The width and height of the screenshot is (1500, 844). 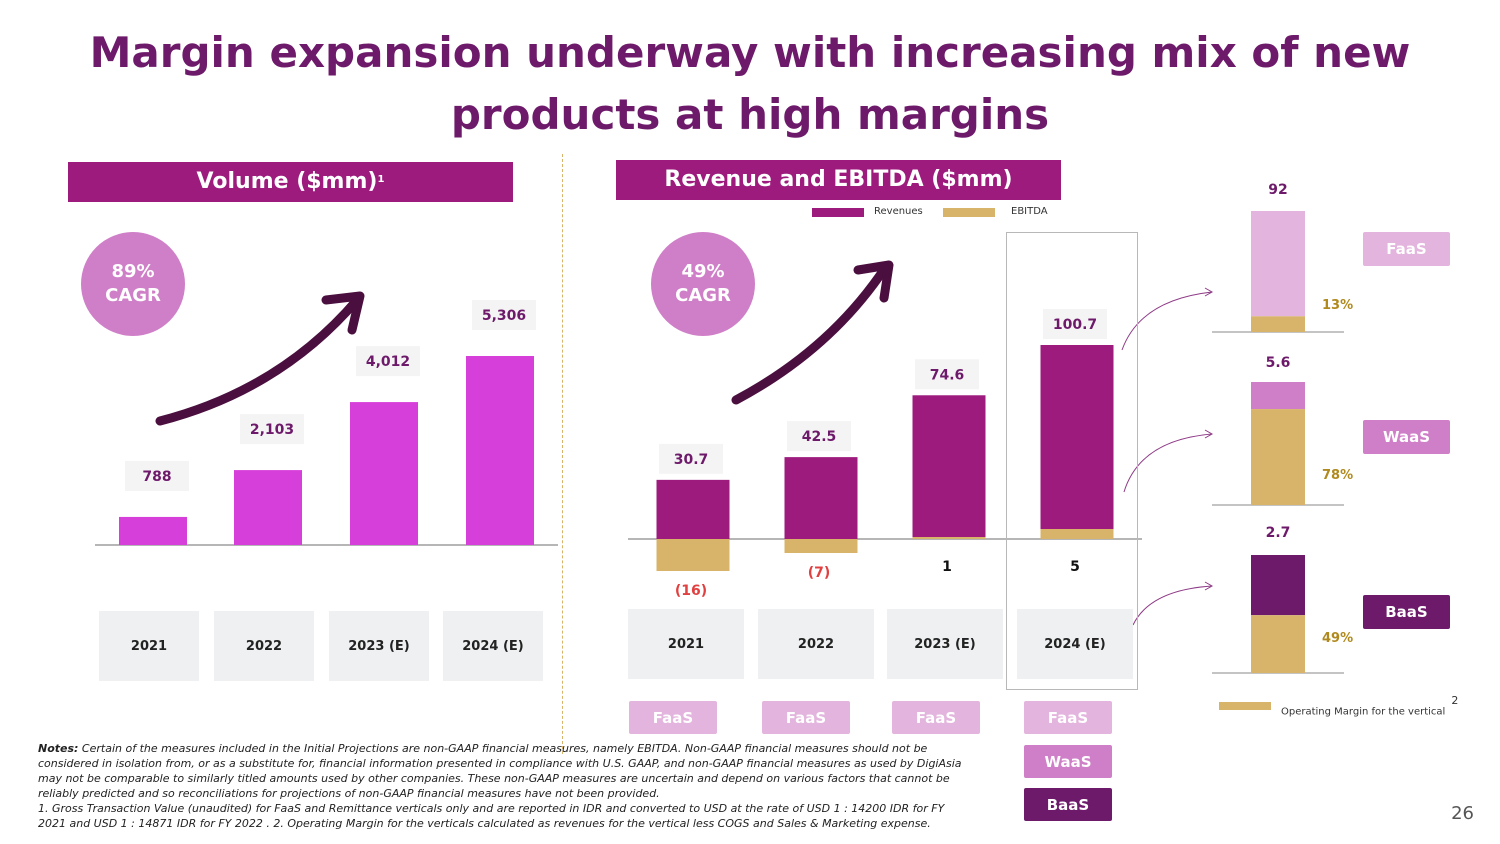 What do you see at coordinates (816, 644) in the screenshot?
I see `revenue-year-label: 2022` at bounding box center [816, 644].